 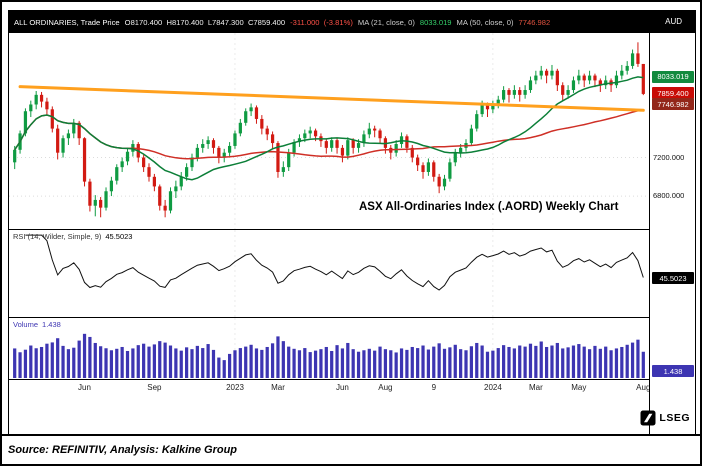 I want to click on rsi-header: RSI (14, Wilder, Simple, 9) 45.5023, so click(x=72, y=236).